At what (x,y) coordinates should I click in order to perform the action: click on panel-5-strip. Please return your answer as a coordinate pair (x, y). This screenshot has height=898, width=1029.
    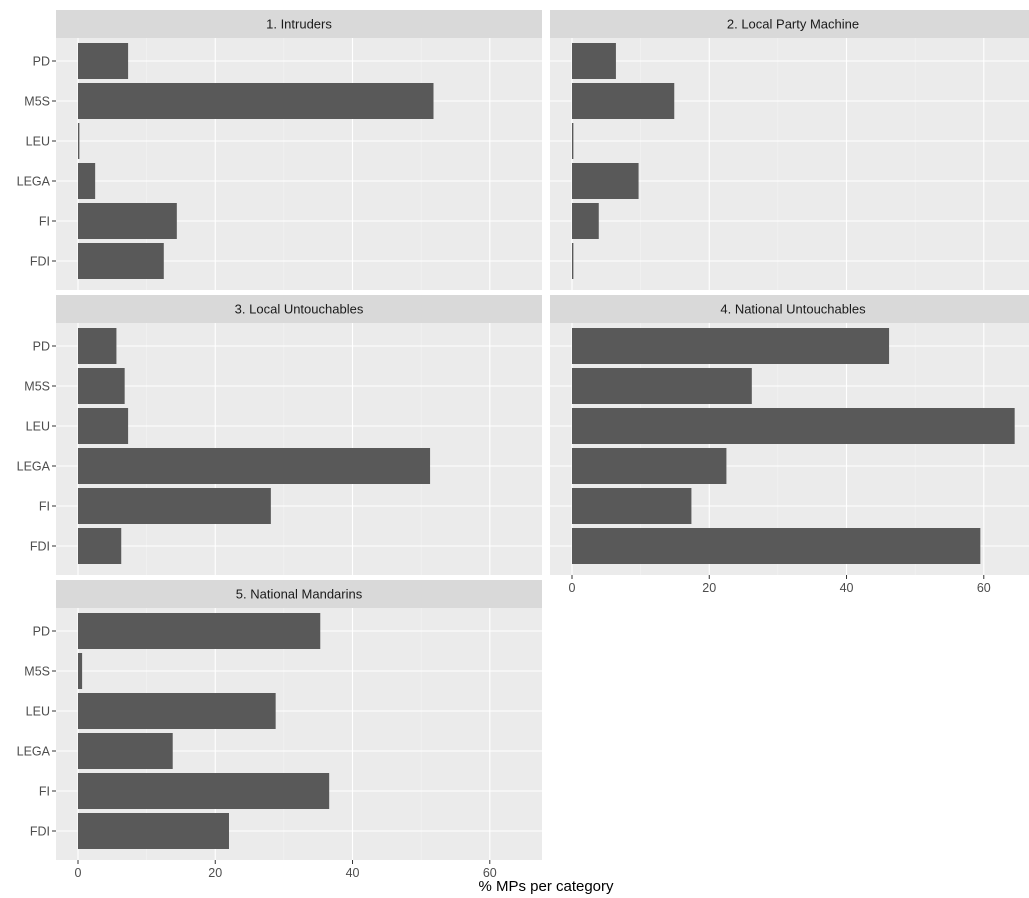
    Looking at the image, I should click on (299, 594).